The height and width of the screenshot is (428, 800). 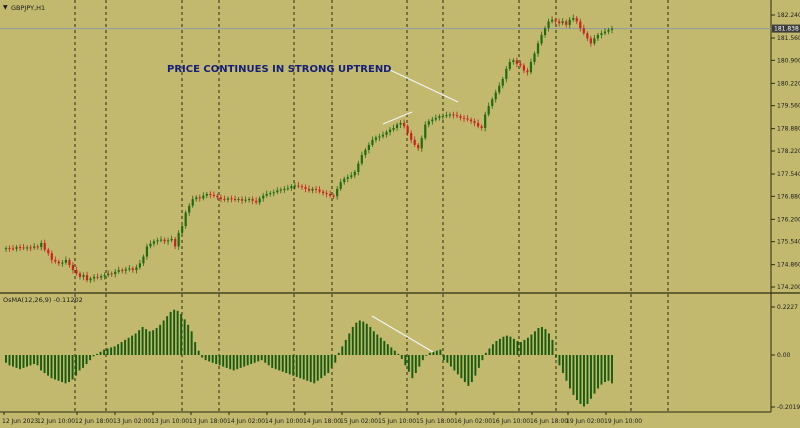 I want to click on time-tick-label: 19 Jun 10:00, so click(x=623, y=421).